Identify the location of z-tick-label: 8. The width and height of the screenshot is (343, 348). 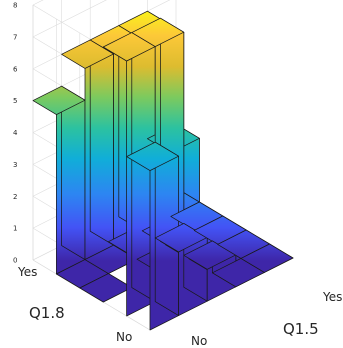
(15, 6).